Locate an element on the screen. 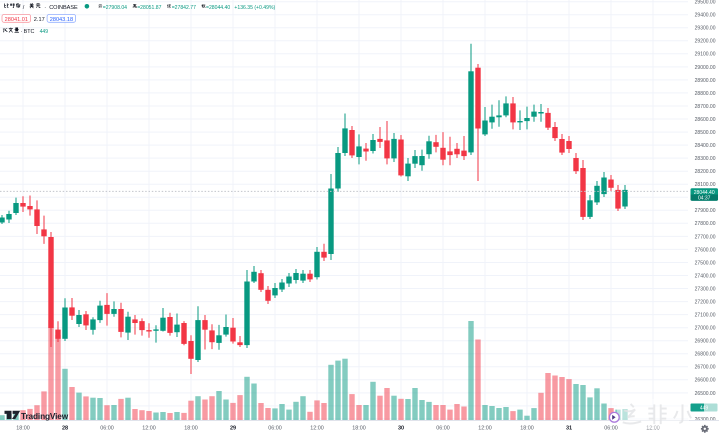 This screenshot has width=719, height=434. svg-text: 28100.00 is located at coordinates (705, 185).